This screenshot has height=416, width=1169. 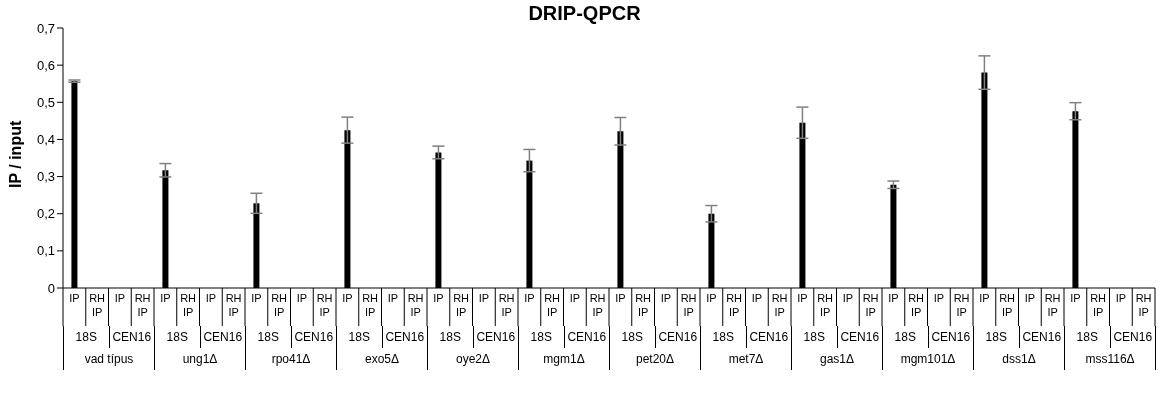 I want to click on text: gas1Δ, so click(x=836, y=359).